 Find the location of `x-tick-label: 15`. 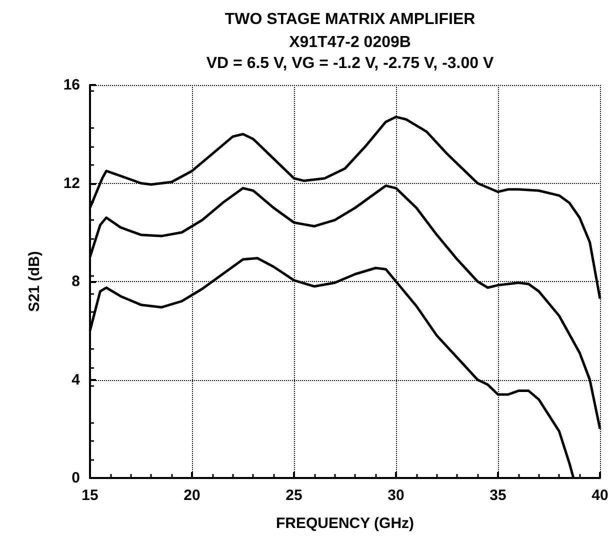

x-tick-label: 15 is located at coordinates (90, 495).